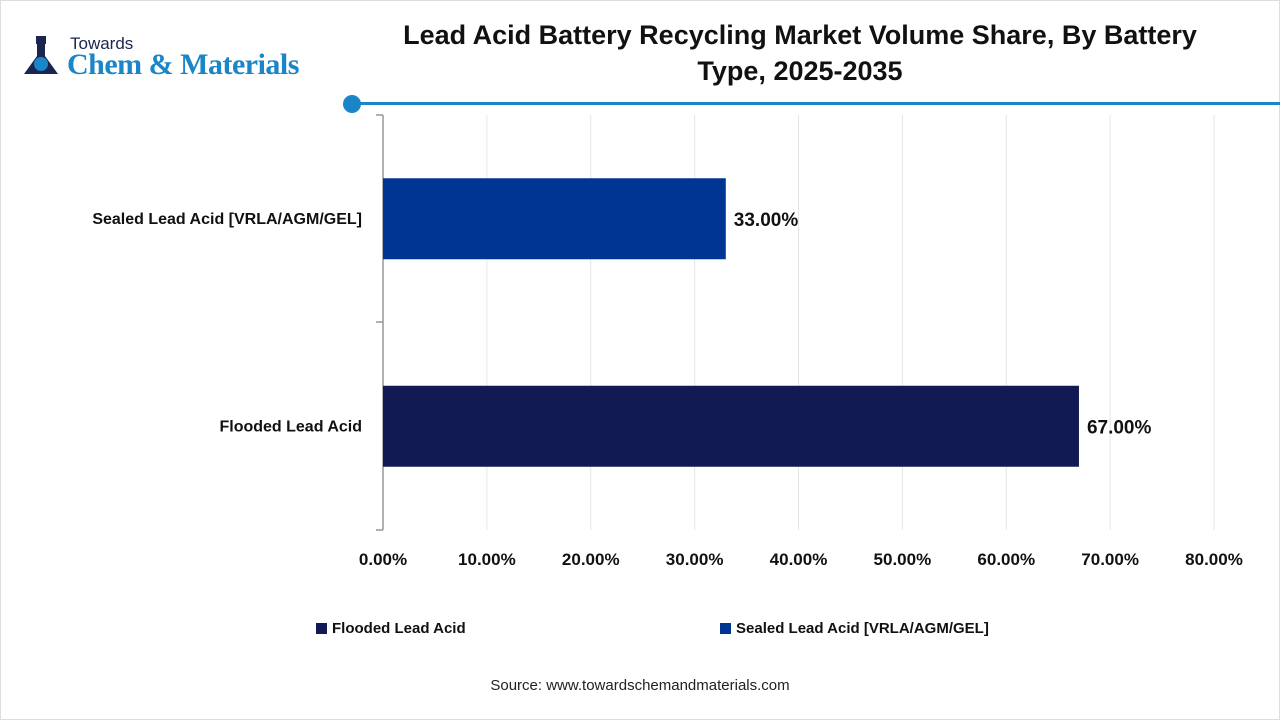 Image resolution: width=1280 pixels, height=720 pixels. What do you see at coordinates (487, 559) in the screenshot?
I see `x-tick-label: 10.00%` at bounding box center [487, 559].